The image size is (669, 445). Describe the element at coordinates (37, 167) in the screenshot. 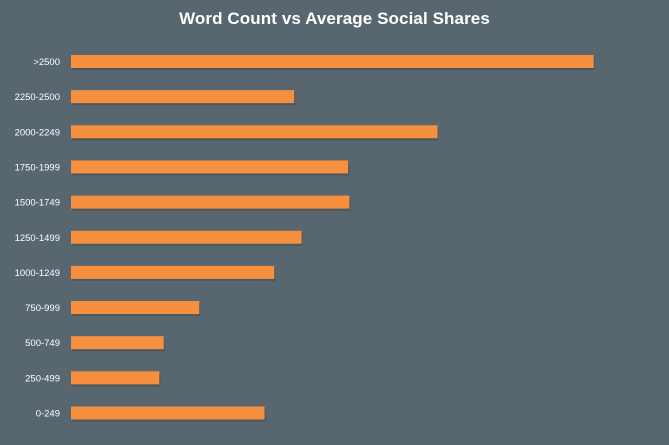

I see `category-label-3: 1750-1999` at that location.